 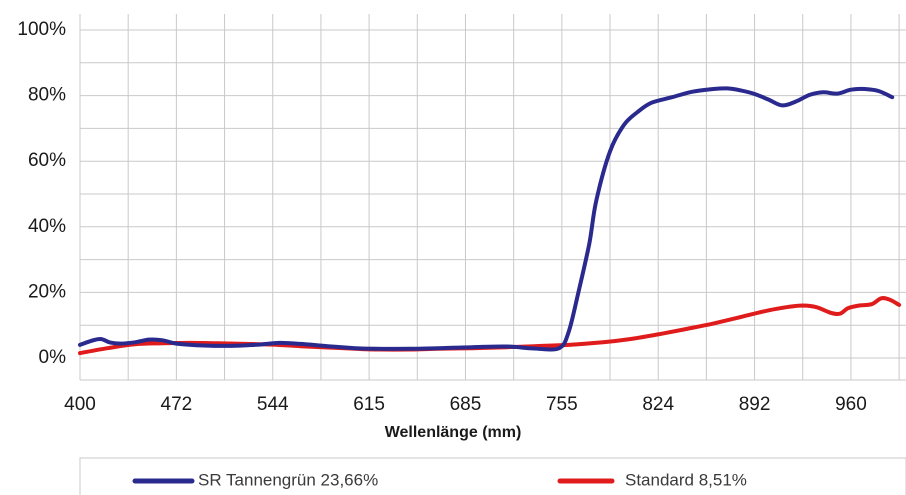 What do you see at coordinates (53, 357) in the screenshot?
I see `y-tick-label: 0%` at bounding box center [53, 357].